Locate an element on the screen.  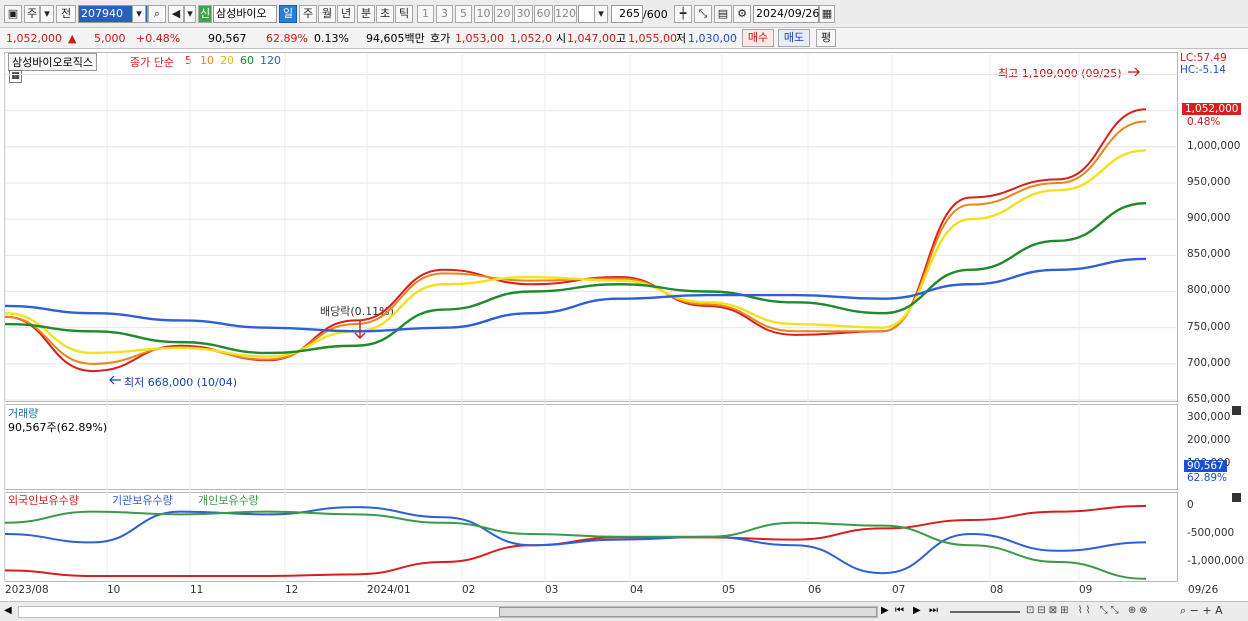
price-change-pct: +0.48% is located at coordinates (158, 38).